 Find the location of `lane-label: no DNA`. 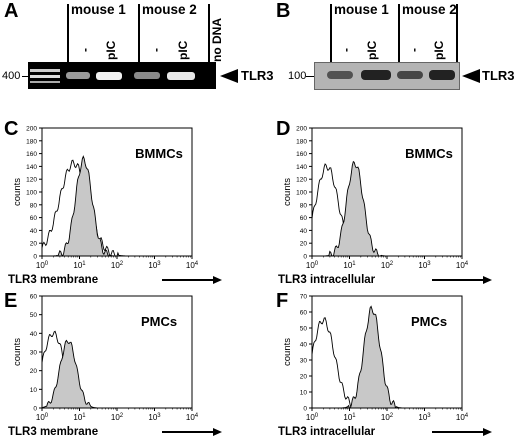

lane-label: no DNA is located at coordinates (217, 40).